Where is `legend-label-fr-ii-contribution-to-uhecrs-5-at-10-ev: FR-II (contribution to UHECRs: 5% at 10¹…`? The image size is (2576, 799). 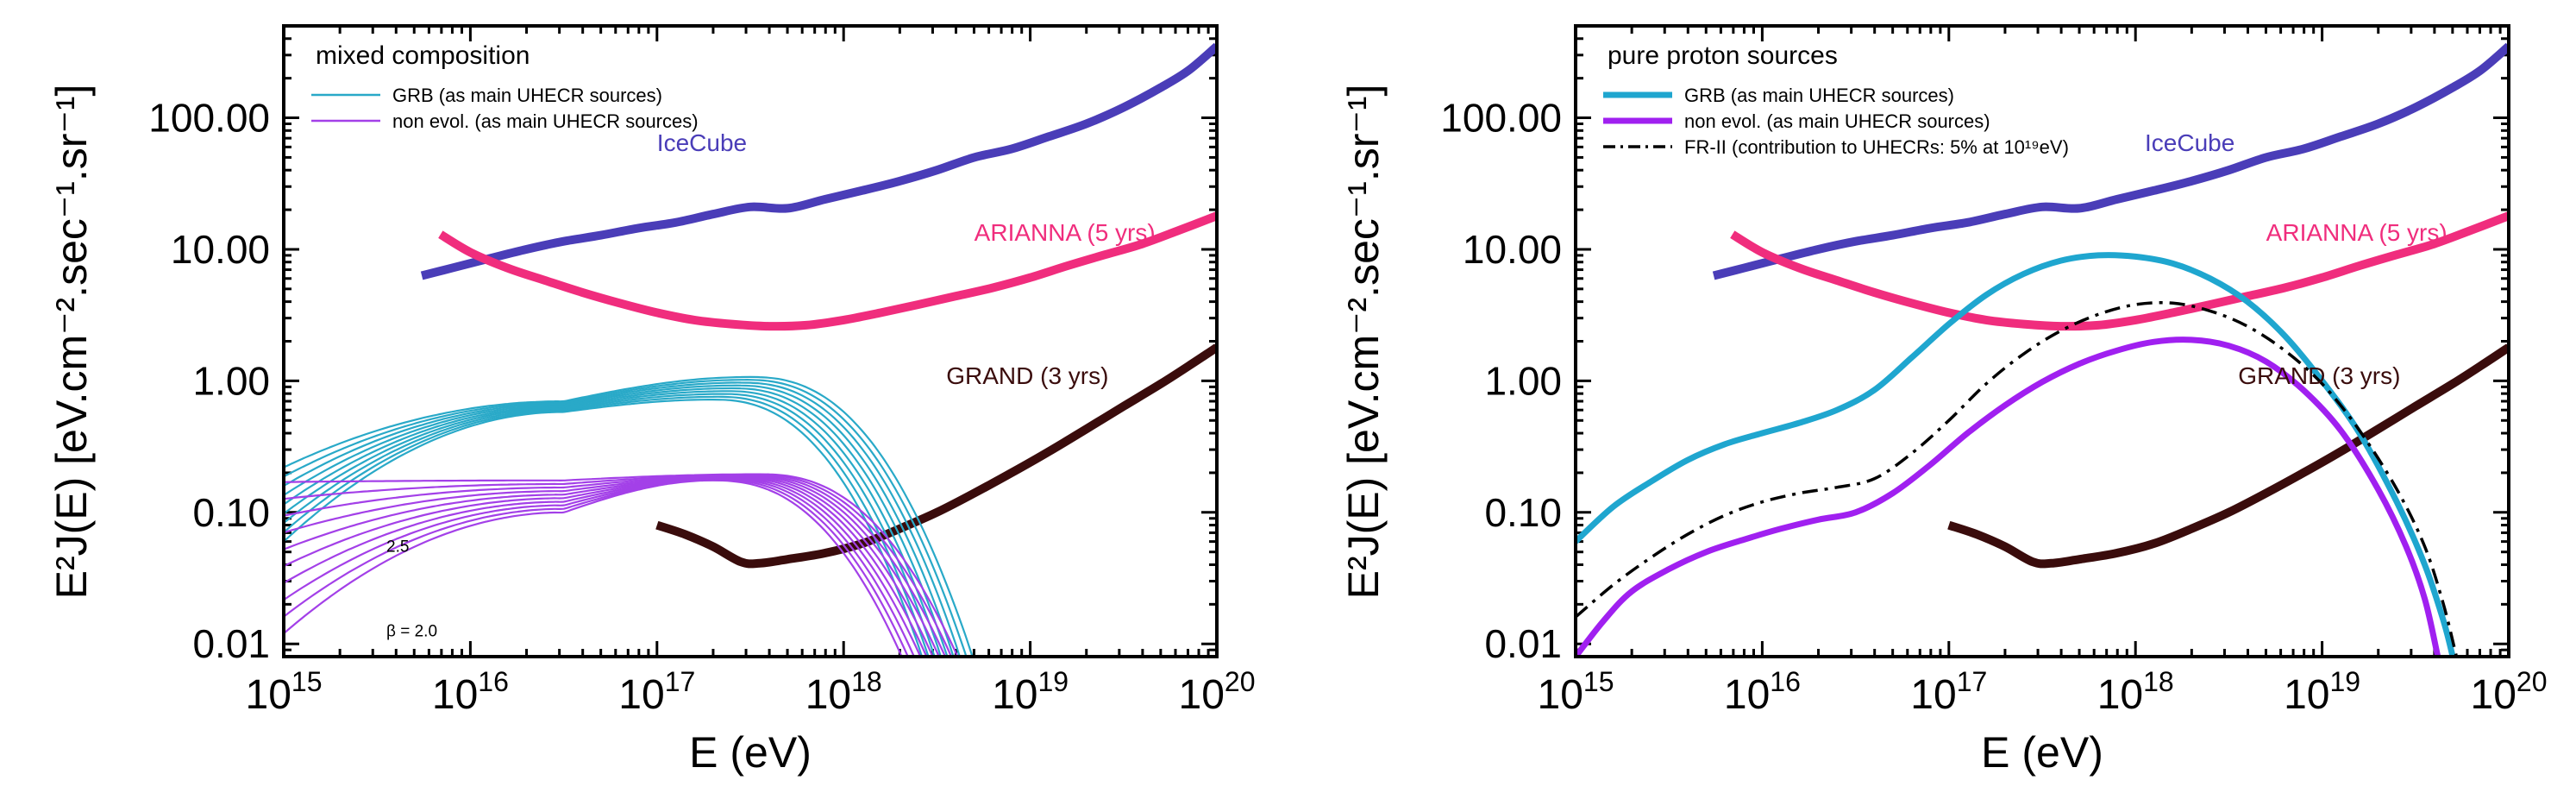 legend-label-fr-ii-contribution-to-uhecrs-5-at-10-ev: FR-II (contribution to UHECRs: 5% at 10¹… is located at coordinates (1876, 147).